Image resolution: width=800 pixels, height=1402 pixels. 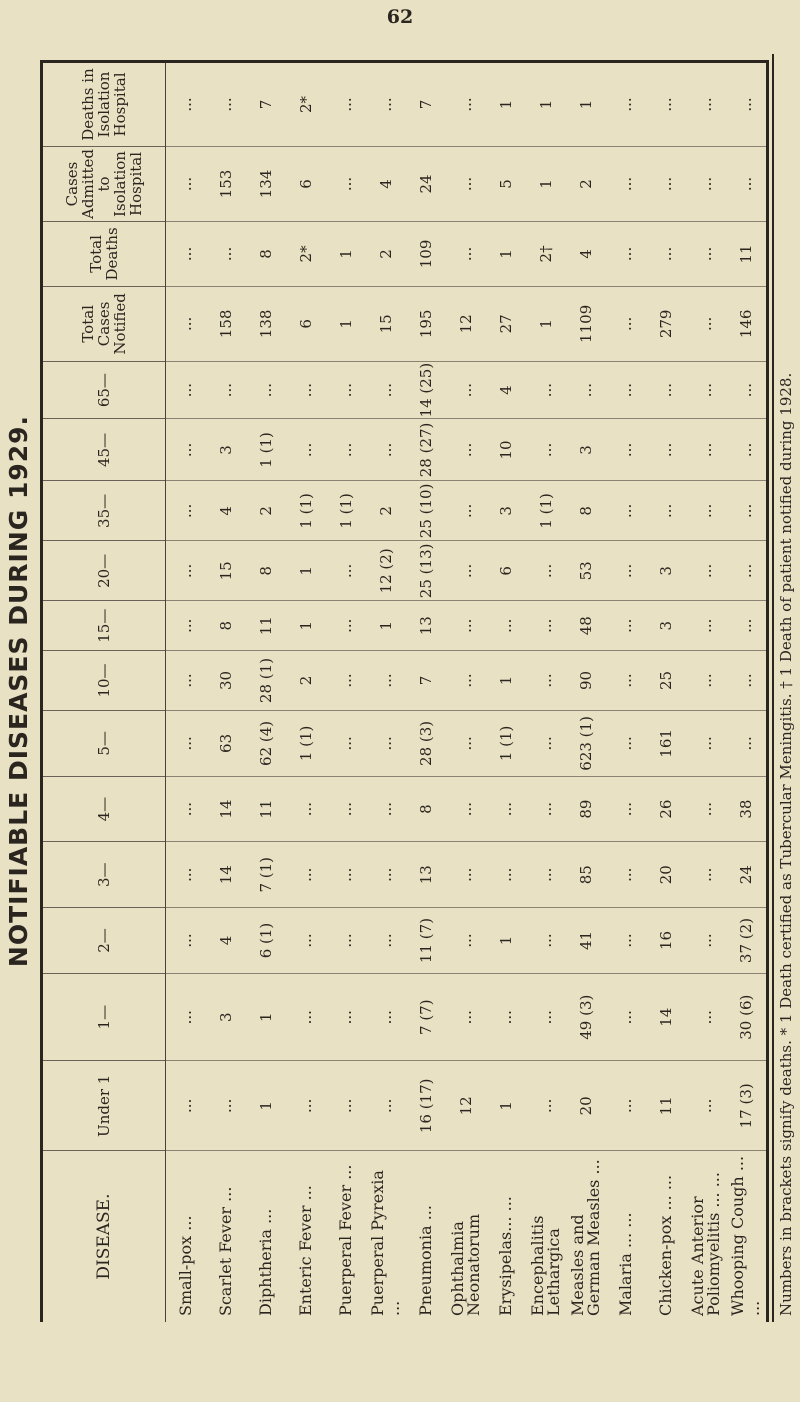 I want to click on table-cell: 138, so click(x=266, y=324).